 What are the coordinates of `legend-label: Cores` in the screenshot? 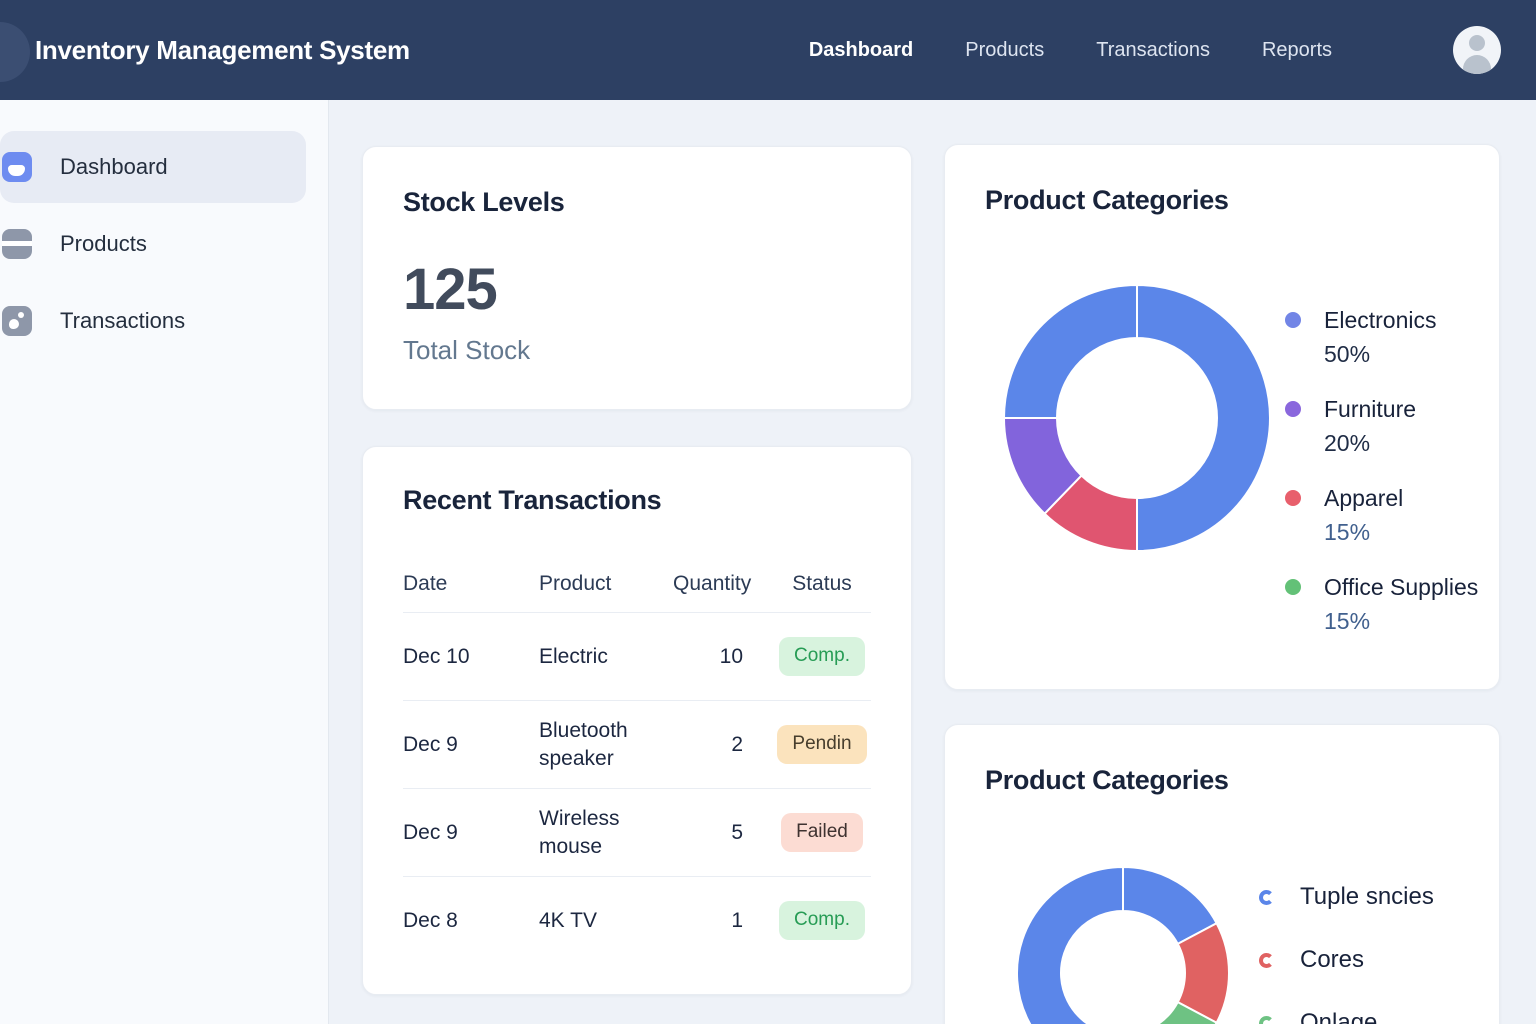 It's located at (1332, 959).